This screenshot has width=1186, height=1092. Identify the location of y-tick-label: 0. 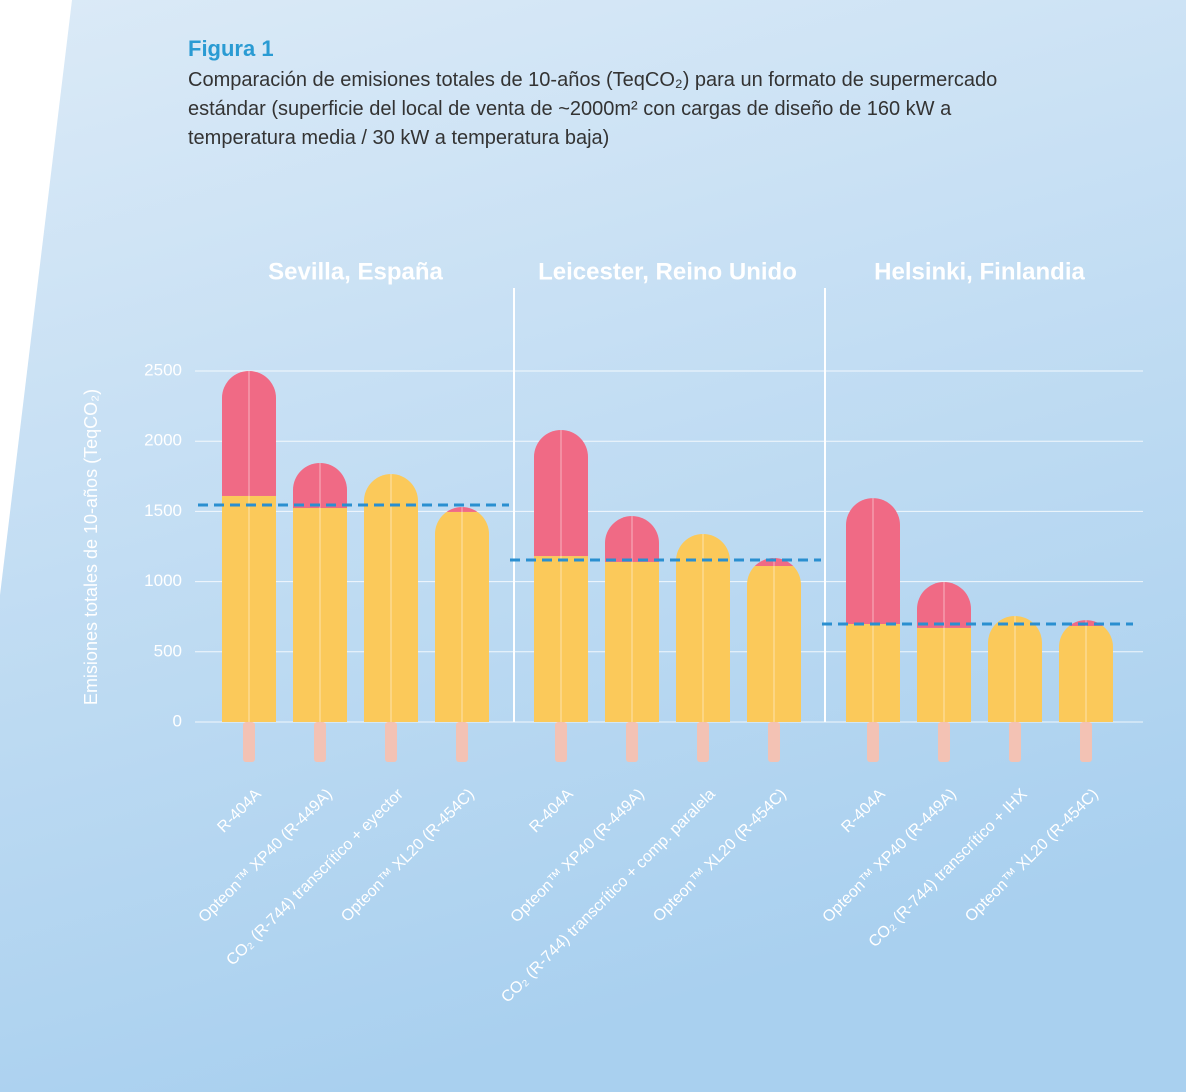
(177, 720).